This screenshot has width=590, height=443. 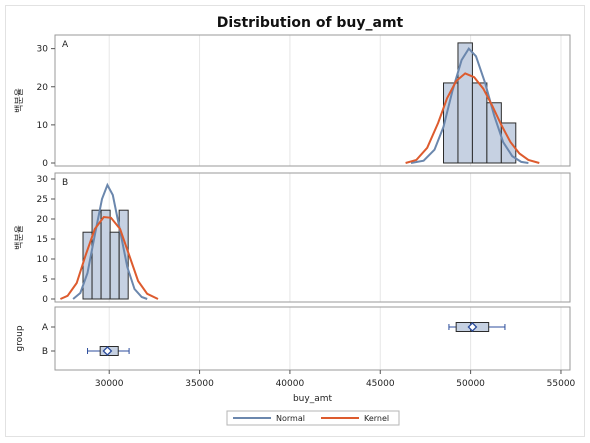 I want to click on box-mean-marker-A, so click(x=472, y=327).